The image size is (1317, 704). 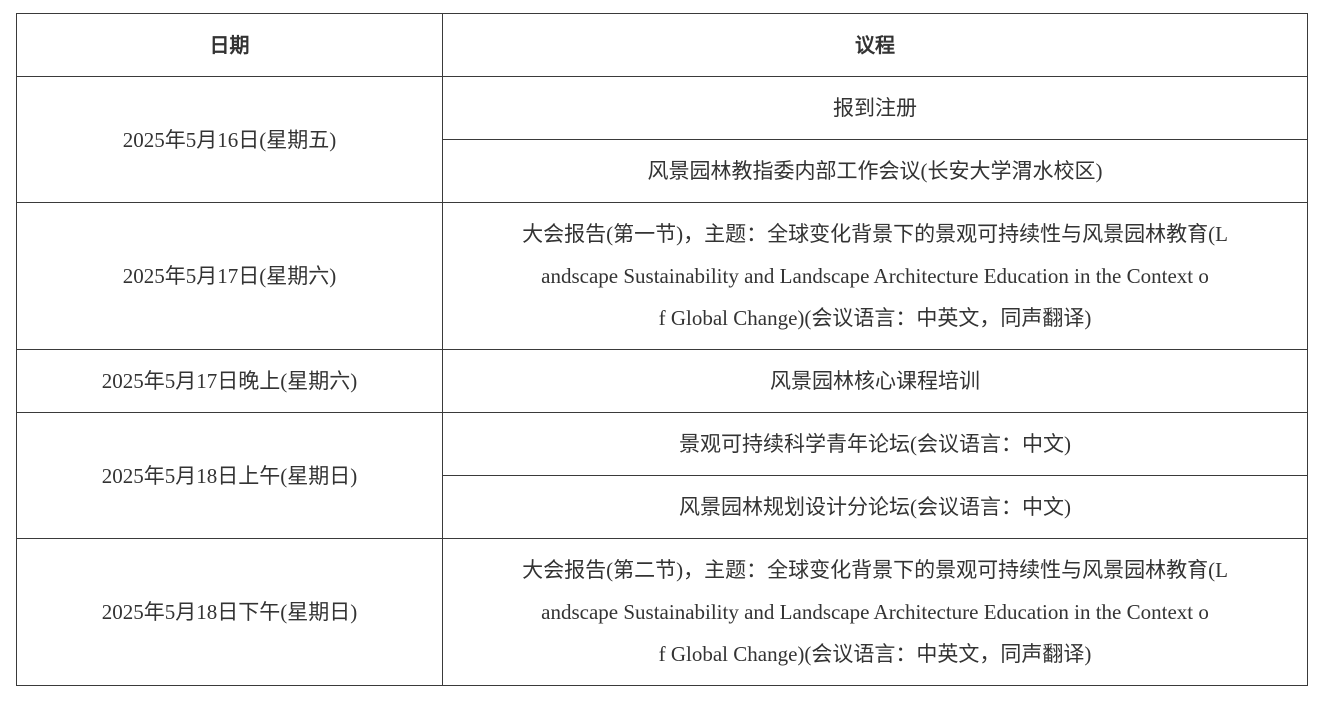 I want to click on table-row: 风景园林教指委内部工作会议(长安大学渭水校区), so click(x=662, y=171).